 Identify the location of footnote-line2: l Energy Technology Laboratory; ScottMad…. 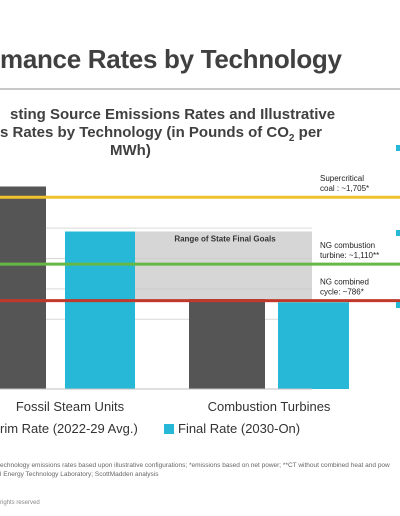
(79, 474).